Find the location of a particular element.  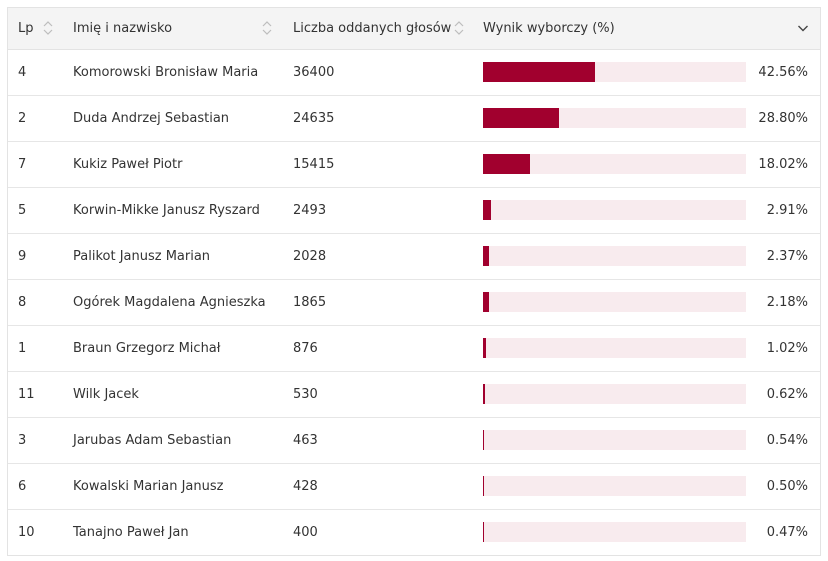

vote-count: 463 is located at coordinates (305, 440).